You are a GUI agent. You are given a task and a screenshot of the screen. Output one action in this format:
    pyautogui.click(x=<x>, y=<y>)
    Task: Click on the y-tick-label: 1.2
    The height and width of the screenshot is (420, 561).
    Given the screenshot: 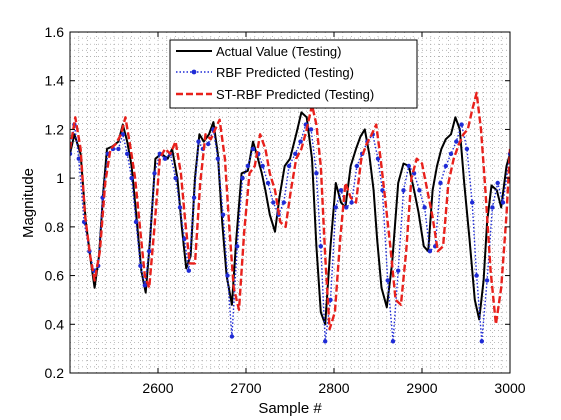 What is the action you would take?
    pyautogui.click(x=55, y=129)
    